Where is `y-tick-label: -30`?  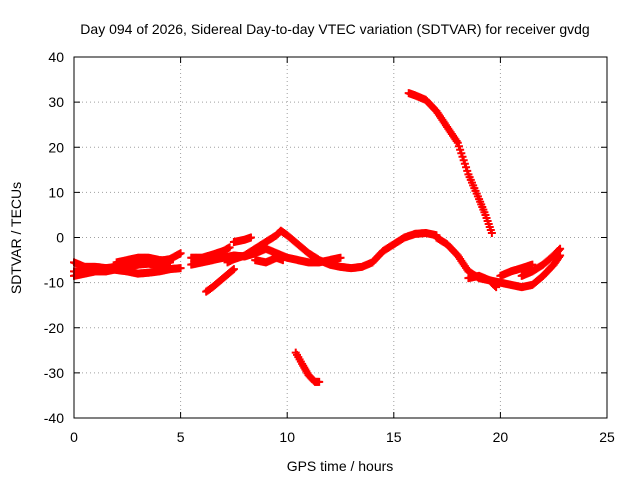 y-tick-label: -30 is located at coordinates (54, 373).